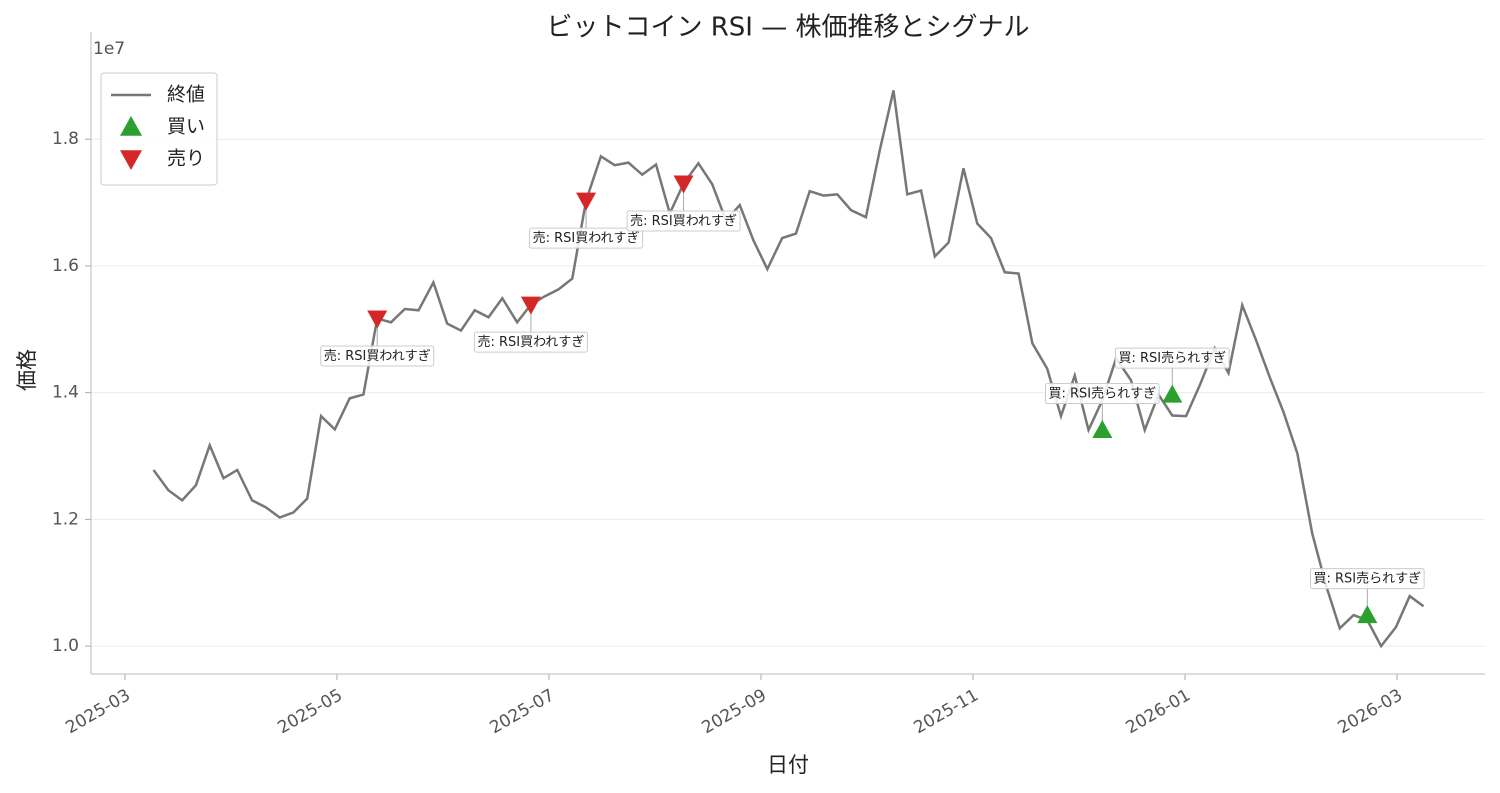 The height and width of the screenshot is (793, 1500). Describe the element at coordinates (787, 28) in the screenshot. I see `chart-title: ビットコイン RSI — 株価推移とシグナル` at that location.